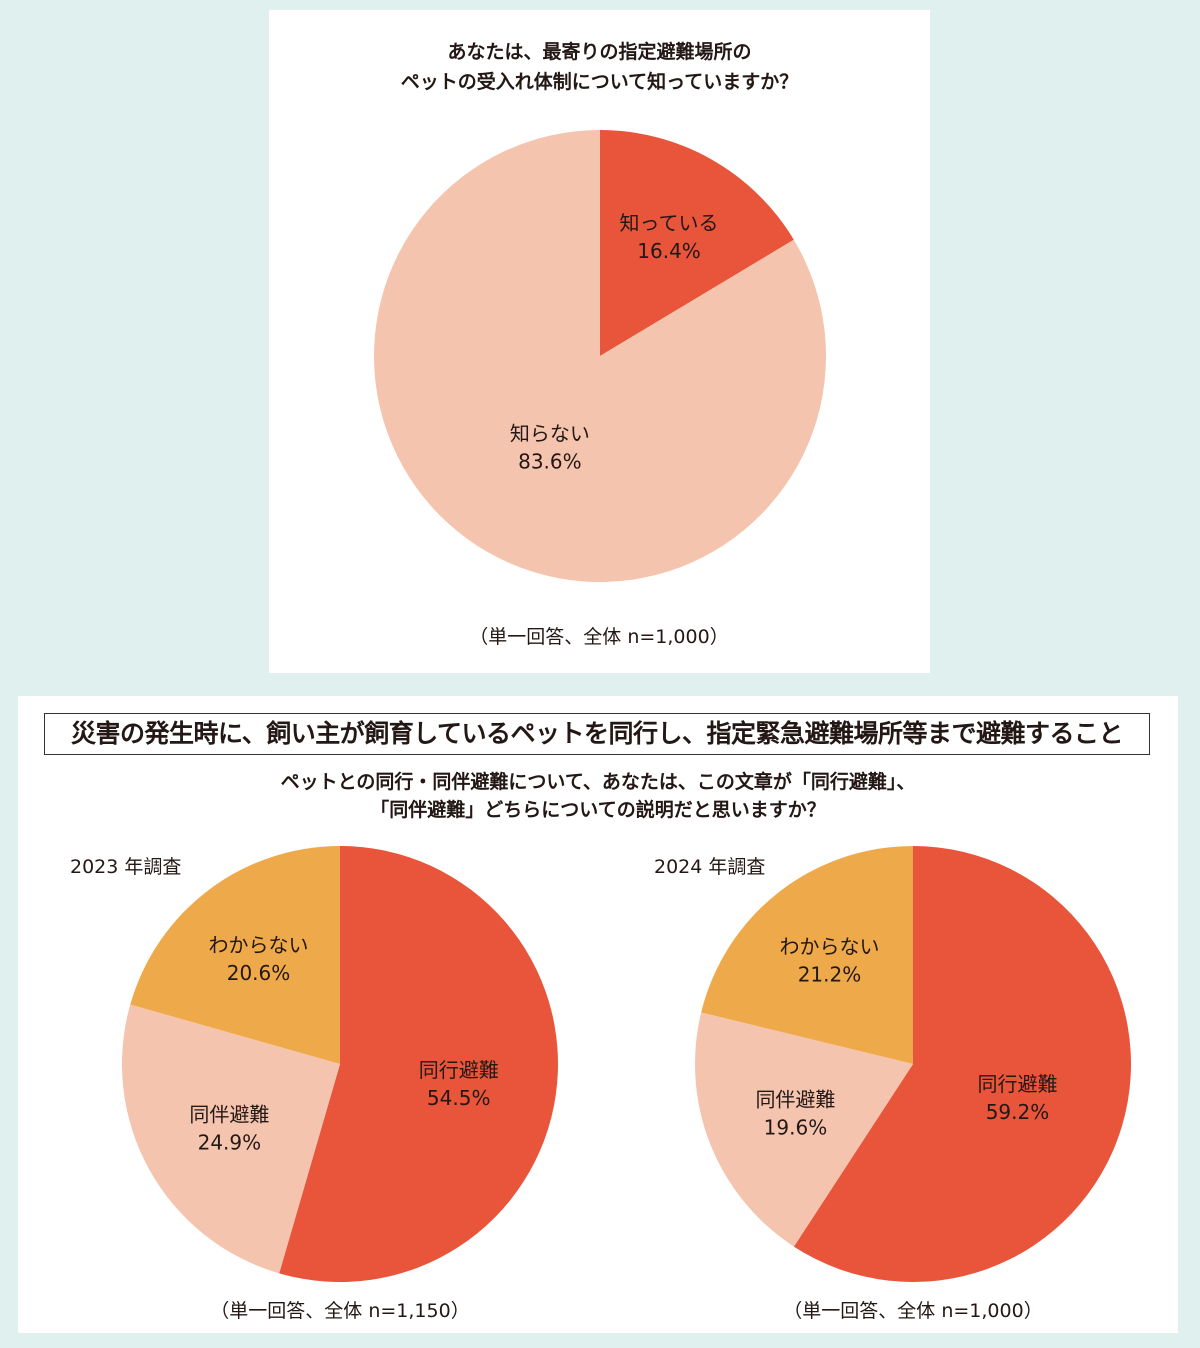 Image resolution: width=1200 pixels, height=1348 pixels. What do you see at coordinates (550, 433) in the screenshot?
I see `slice-label: 知らない` at bounding box center [550, 433].